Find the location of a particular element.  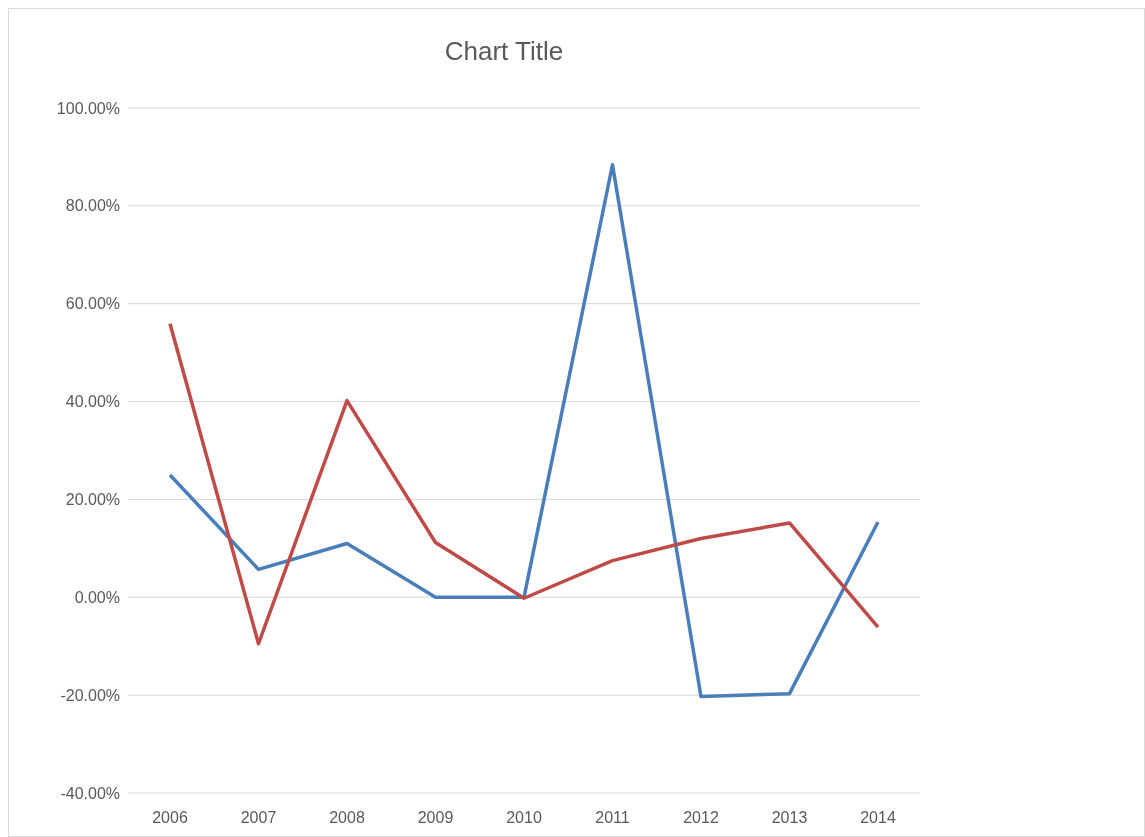

y-tick-label: 40.00% is located at coordinates (92, 402).